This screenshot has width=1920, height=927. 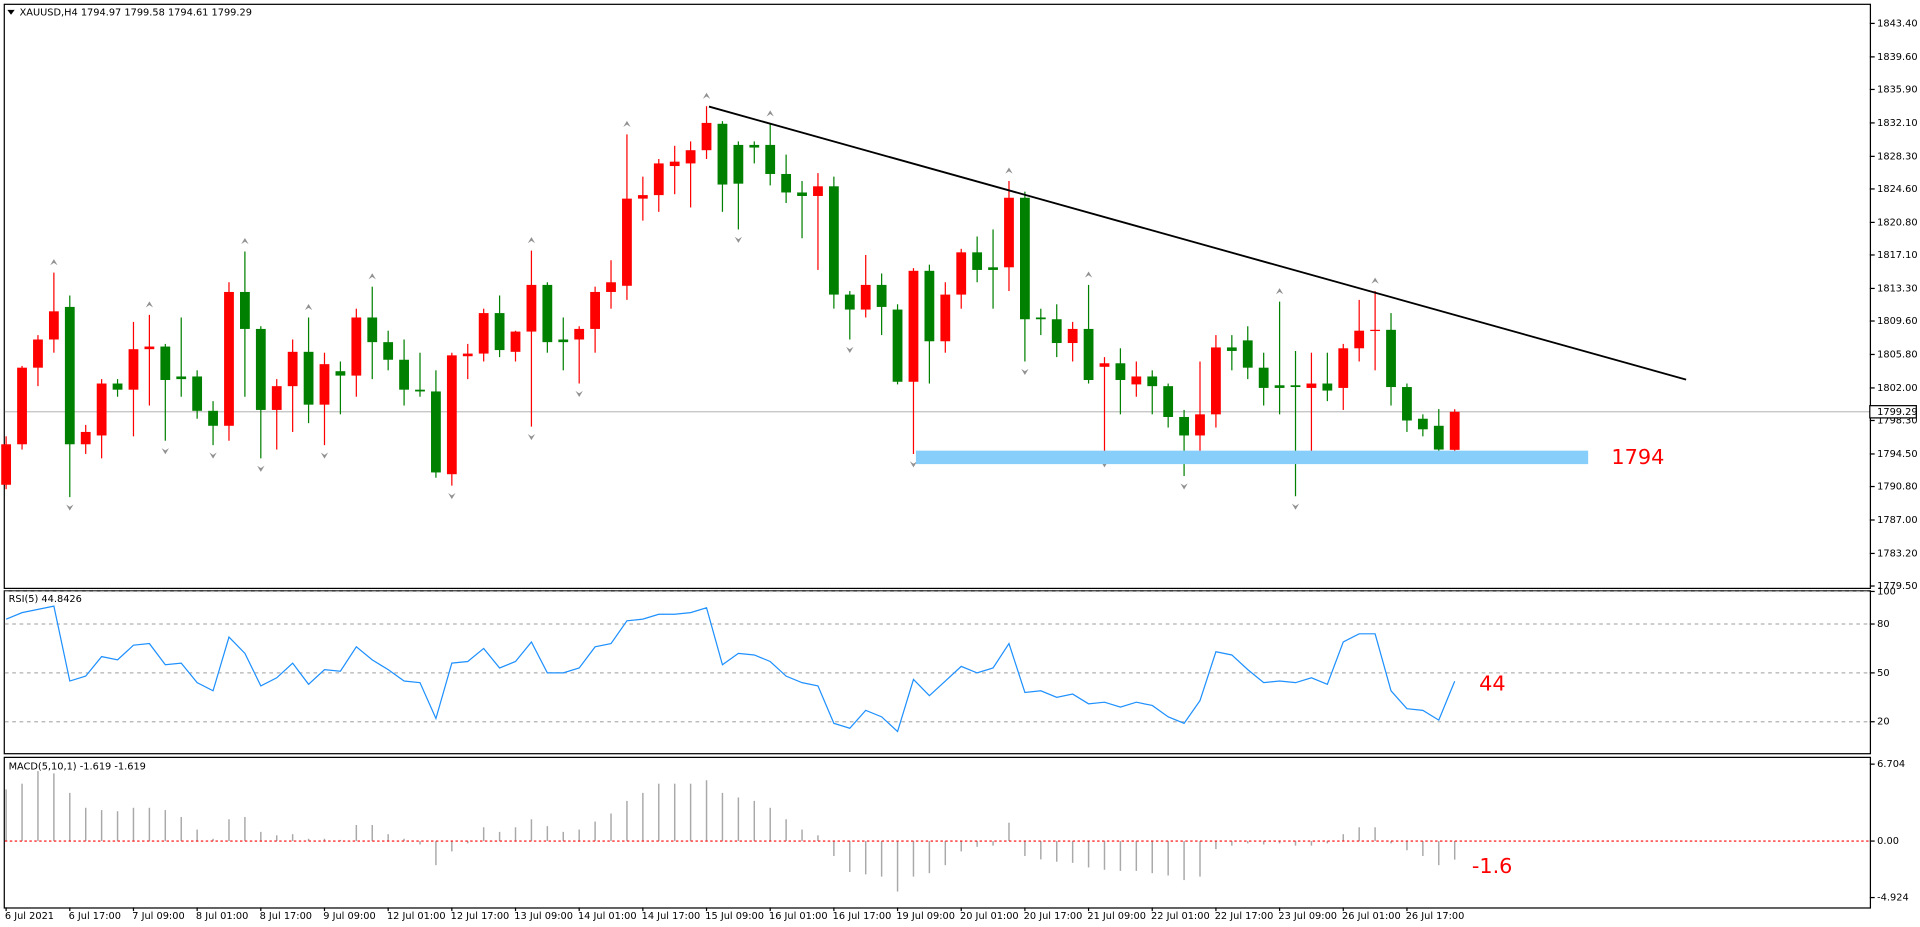 I want to click on y-tick-label: 1820.80, so click(x=1897, y=222).